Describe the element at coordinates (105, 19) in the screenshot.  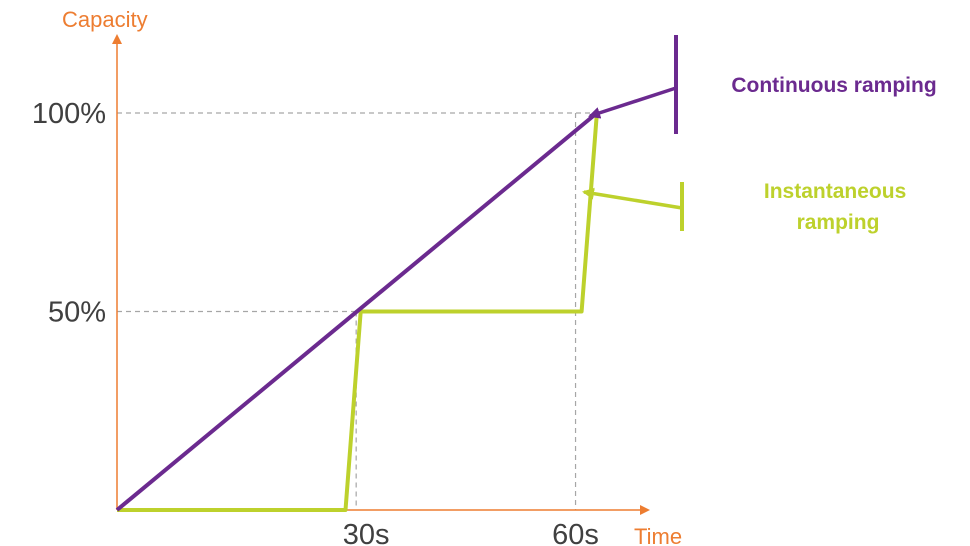
I see `y-axis-title: Capacity` at that location.